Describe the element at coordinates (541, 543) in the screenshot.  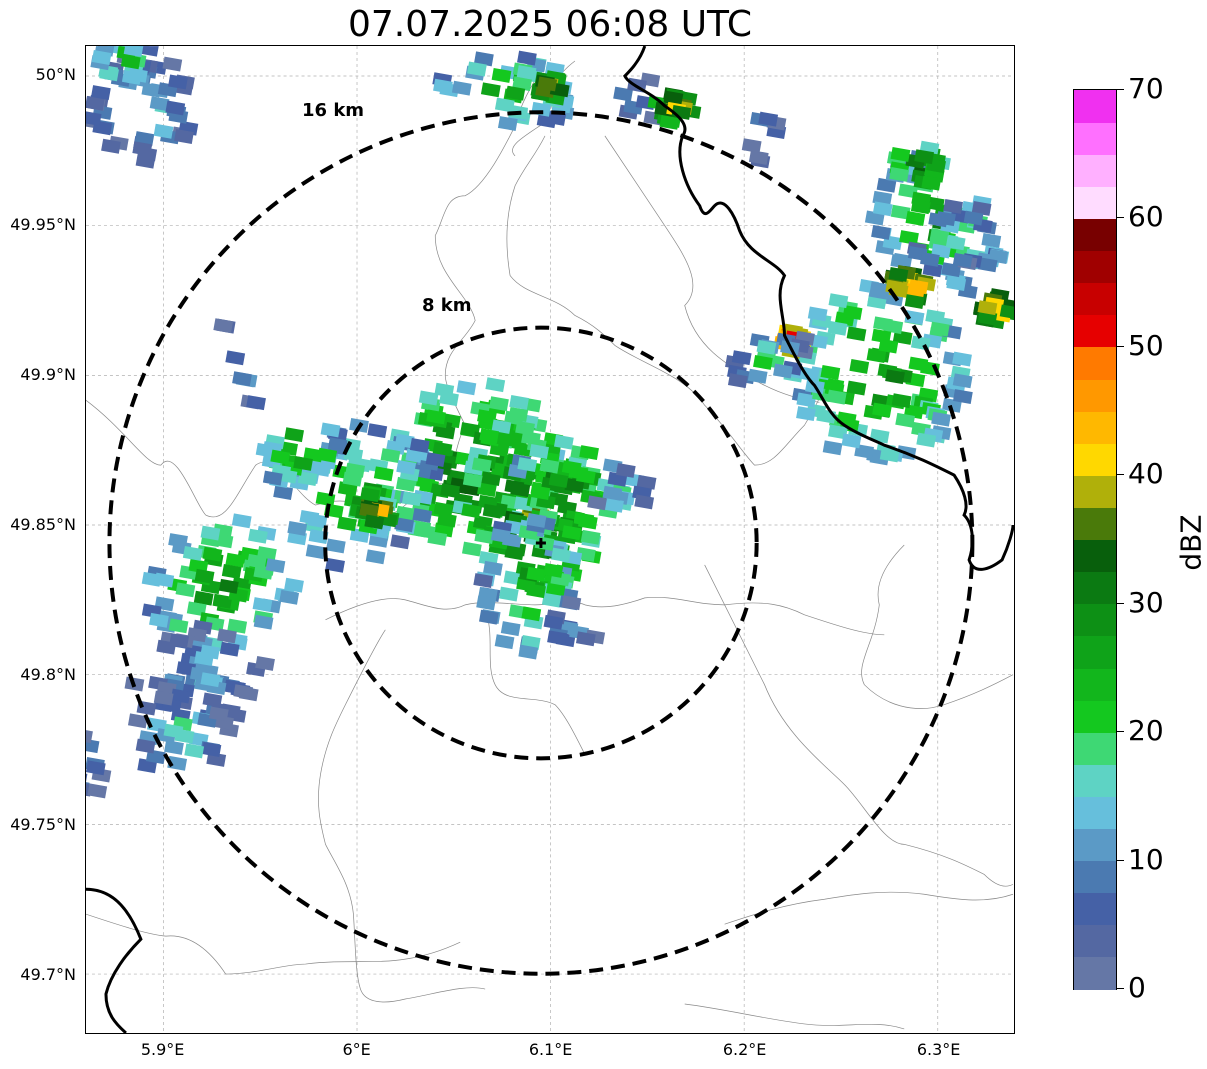
I see `range-ring` at that location.